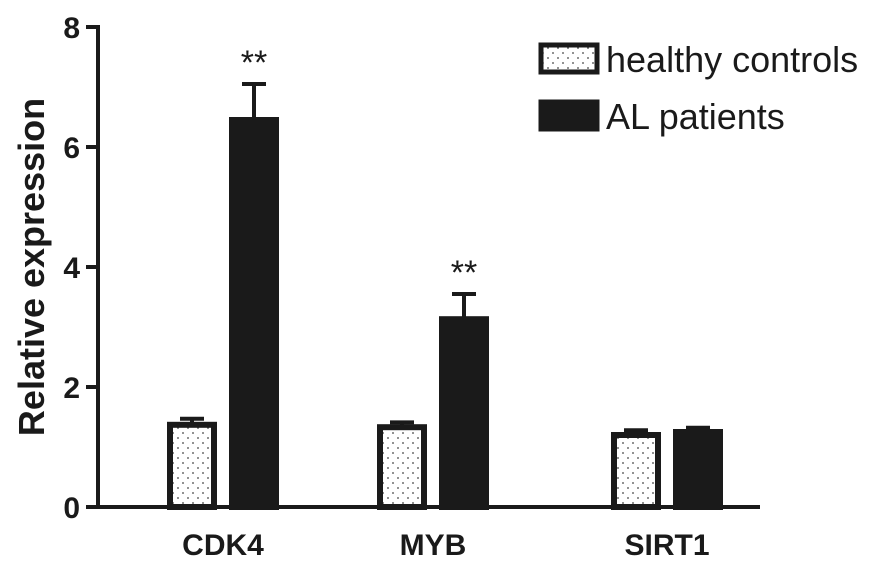  Describe the element at coordinates (698, 88) in the screenshot. I see `legend: healthy controls AL patients` at that location.